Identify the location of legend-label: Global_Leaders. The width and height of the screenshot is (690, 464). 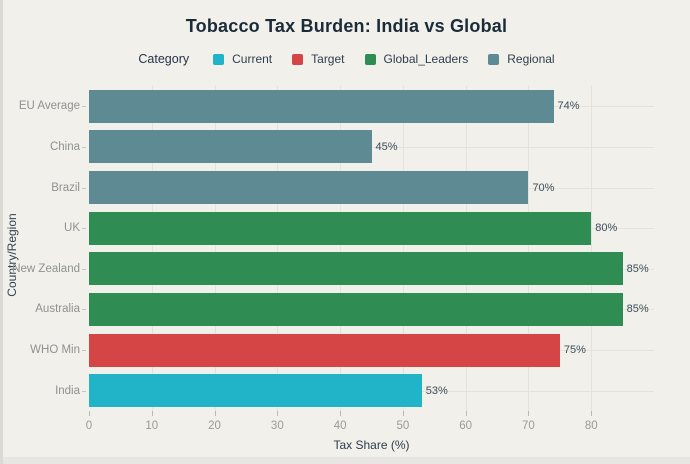
(426, 59).